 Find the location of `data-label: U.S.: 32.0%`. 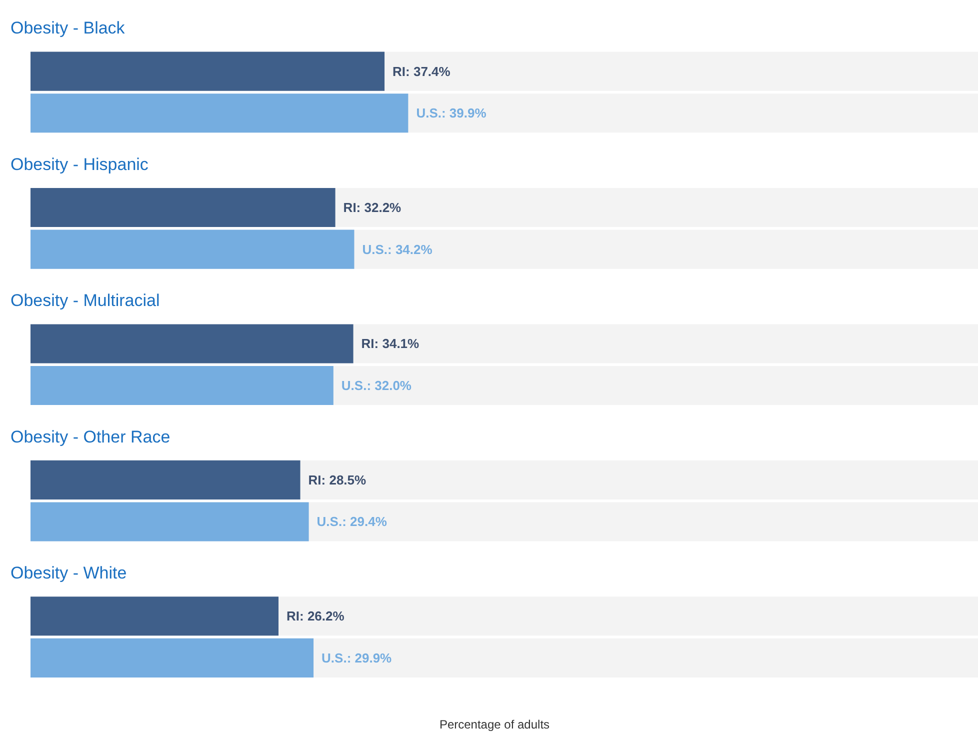

data-label: U.S.: 32.0% is located at coordinates (376, 386).